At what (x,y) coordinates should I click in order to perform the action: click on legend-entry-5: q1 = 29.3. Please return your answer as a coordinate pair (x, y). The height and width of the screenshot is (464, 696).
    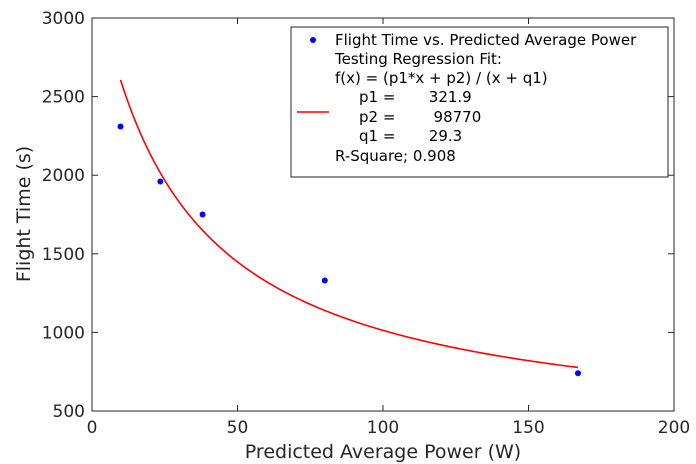
    Looking at the image, I should click on (410, 136).